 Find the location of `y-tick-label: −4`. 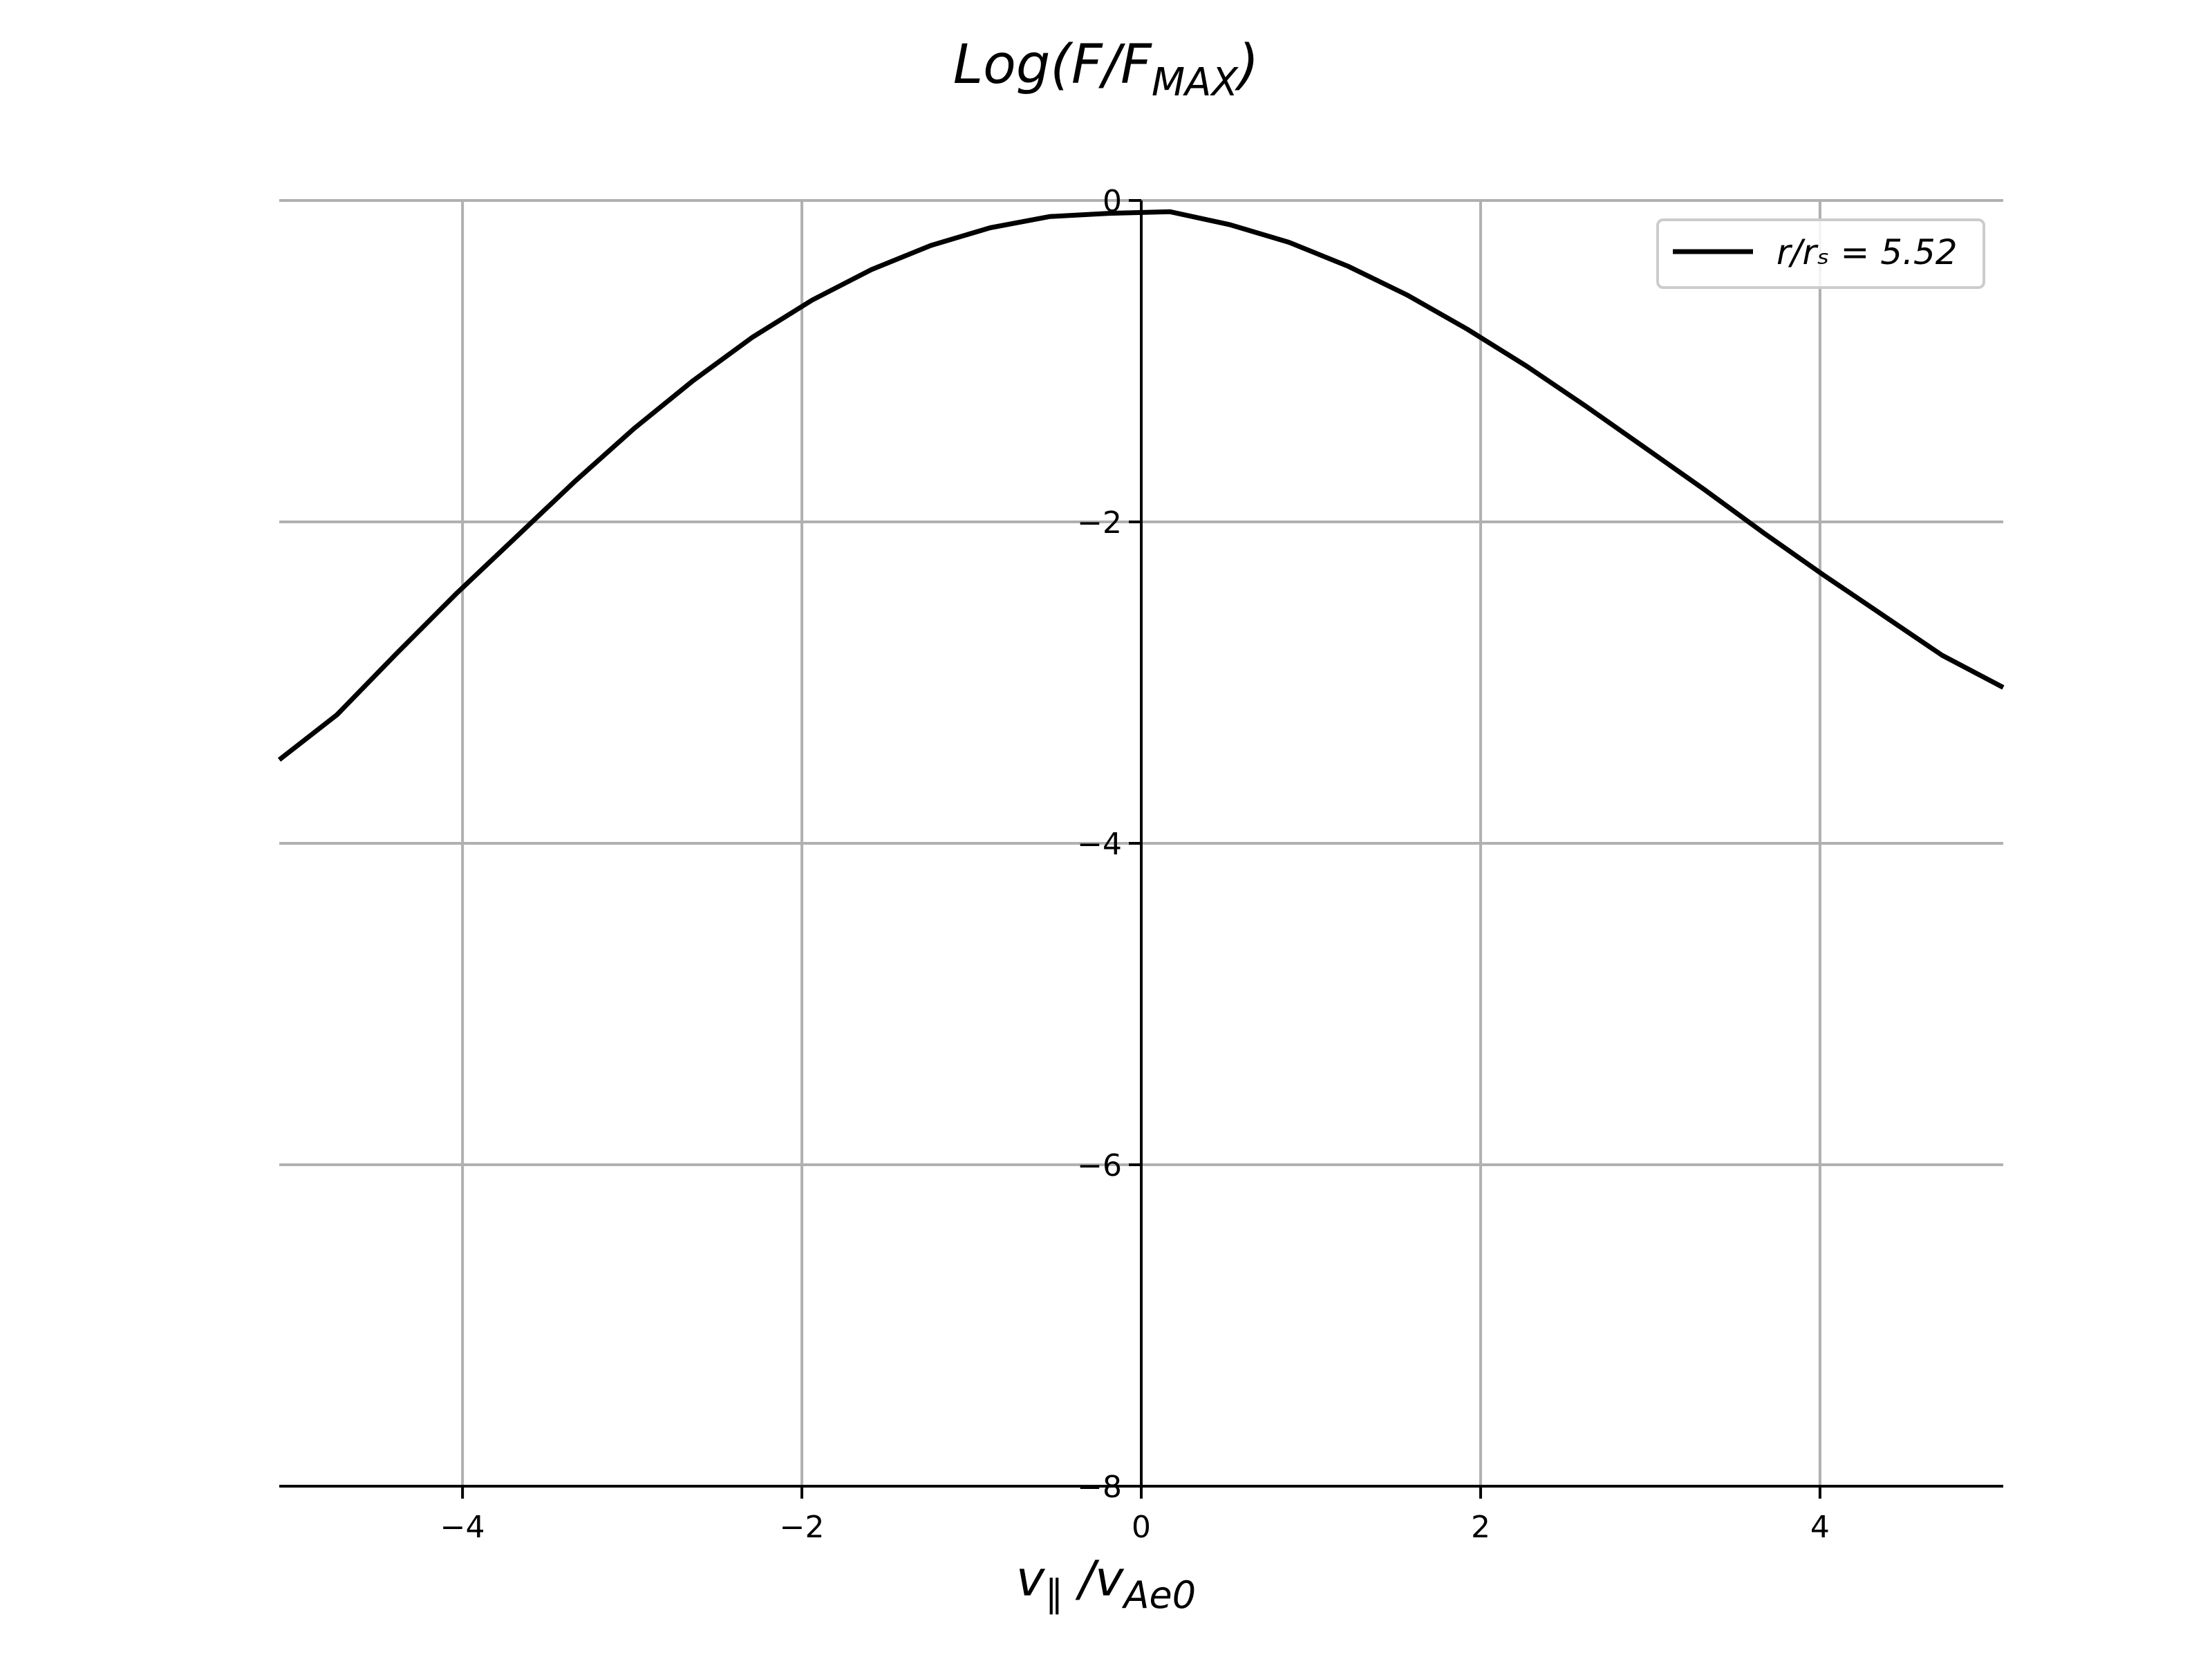

y-tick-label: −4 is located at coordinates (1099, 845).